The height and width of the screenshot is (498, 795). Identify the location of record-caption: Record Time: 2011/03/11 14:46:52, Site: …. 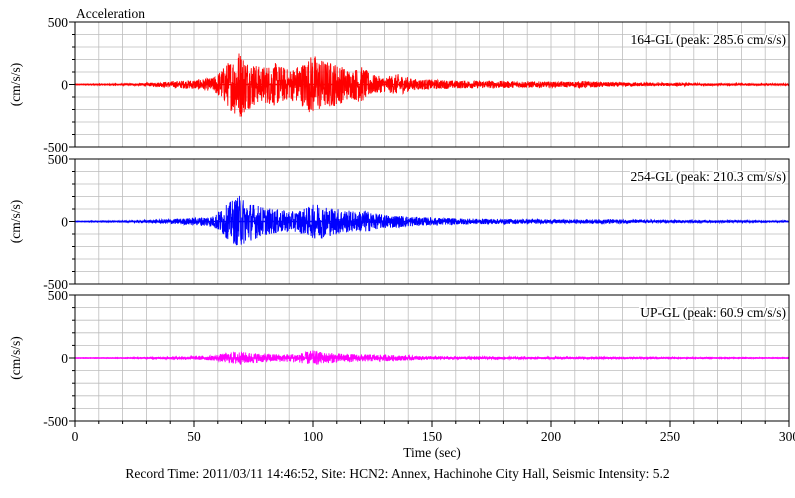
(397, 473).